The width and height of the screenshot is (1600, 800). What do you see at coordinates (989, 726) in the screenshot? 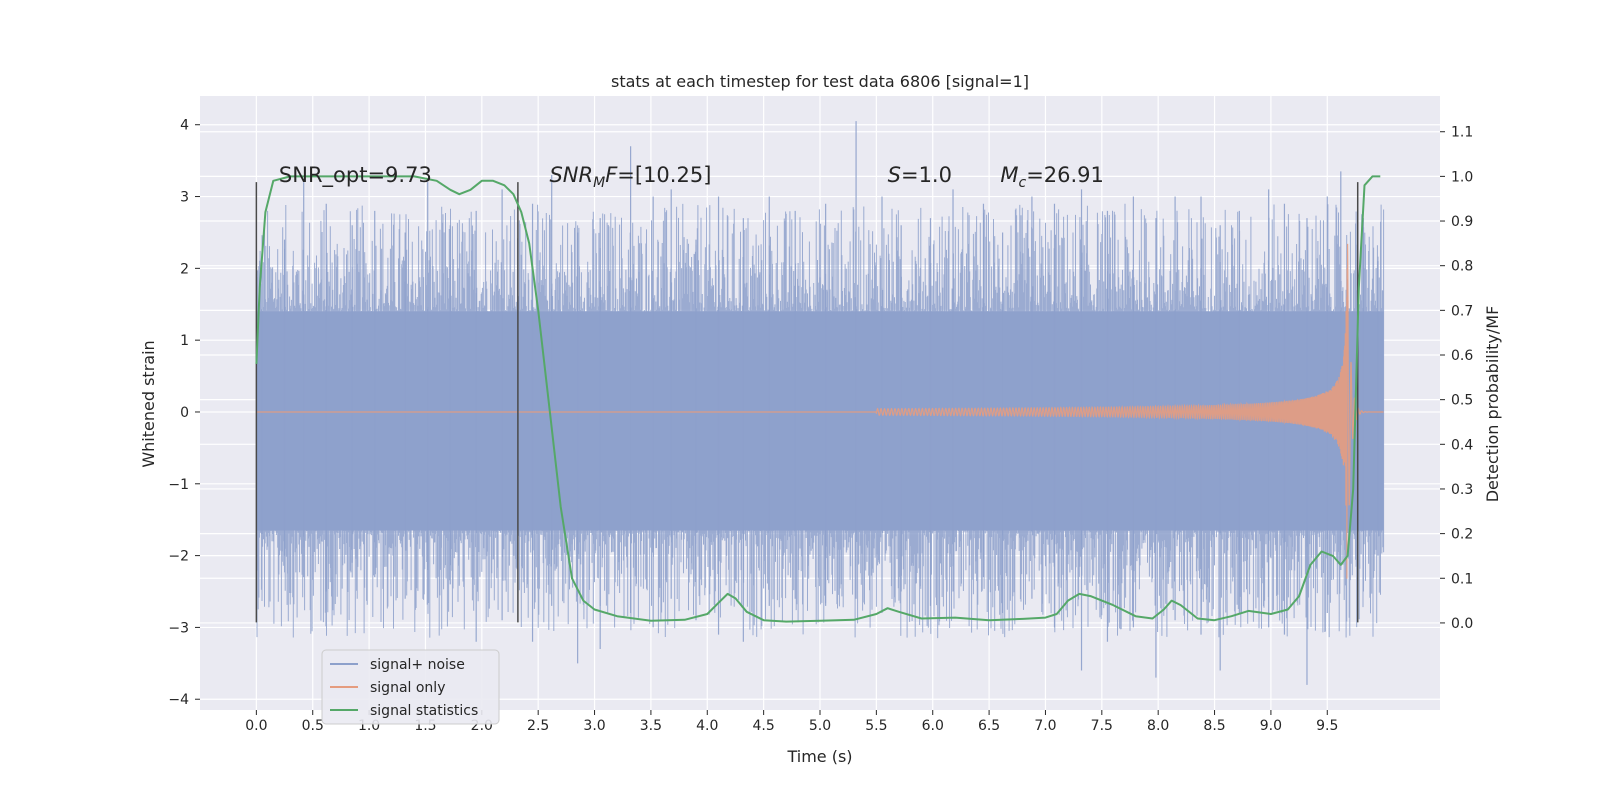
I see `x-tick-label: 6.5` at bounding box center [989, 726].